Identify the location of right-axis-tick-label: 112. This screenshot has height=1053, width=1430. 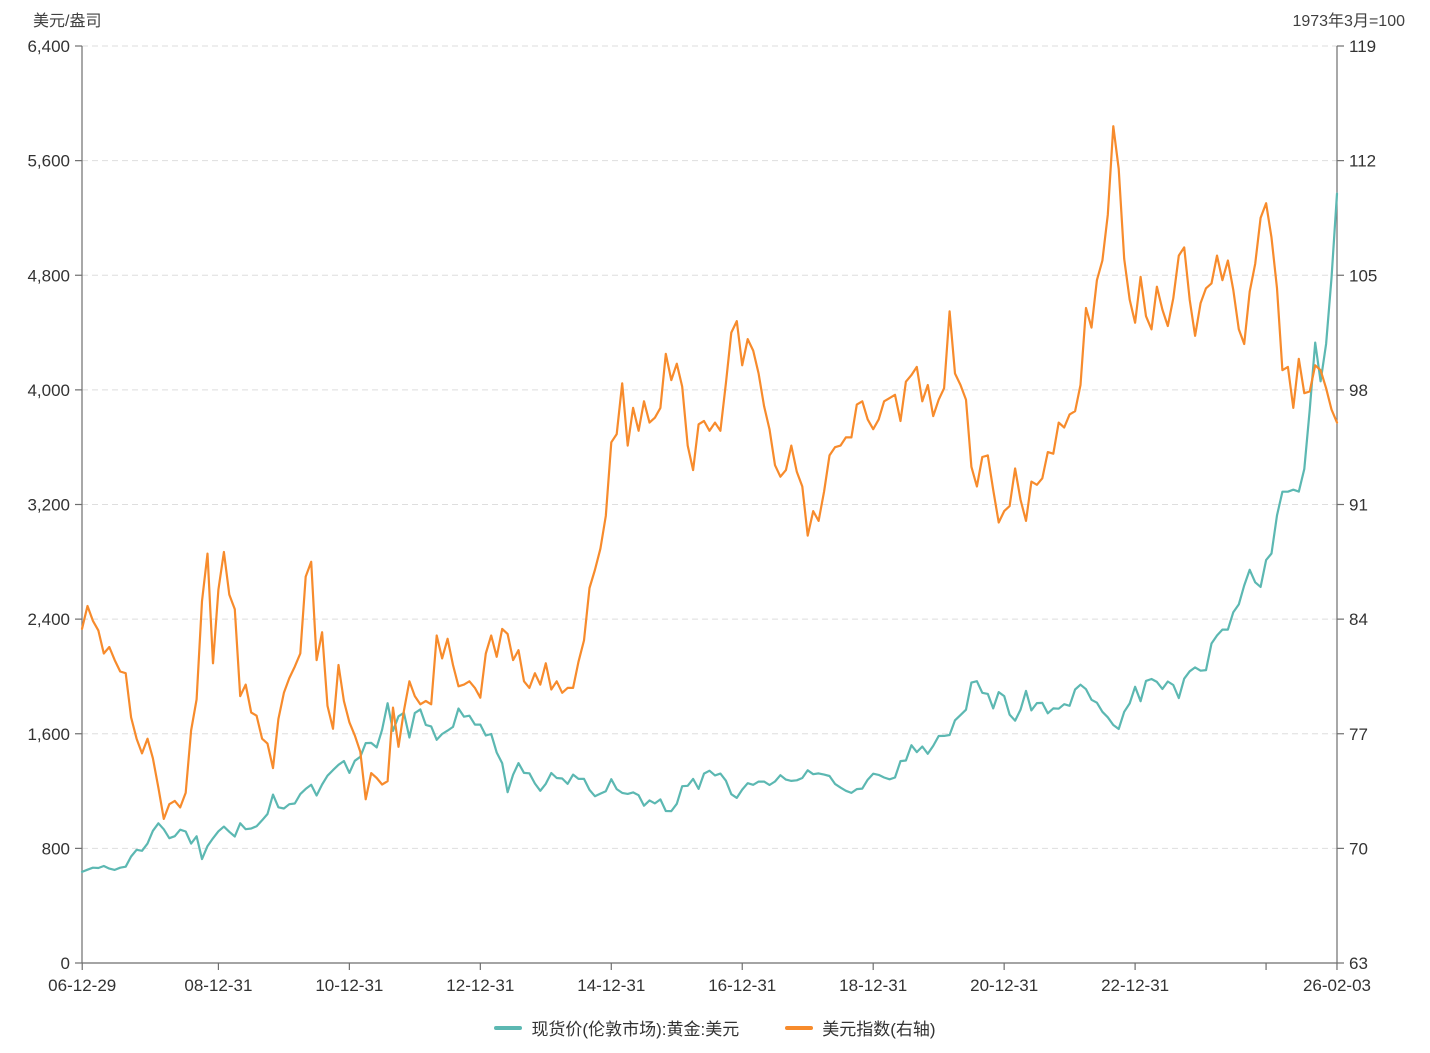
(1362, 161).